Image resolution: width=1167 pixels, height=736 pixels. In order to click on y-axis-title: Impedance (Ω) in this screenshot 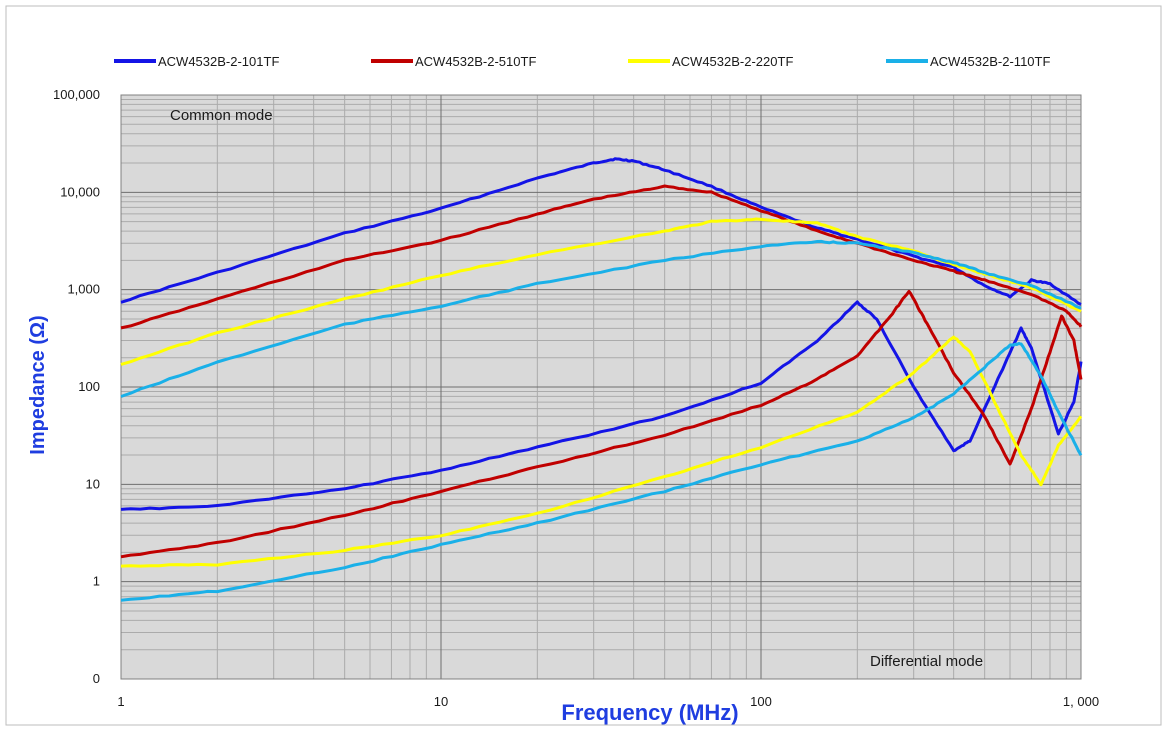, I will do `click(38, 384)`.